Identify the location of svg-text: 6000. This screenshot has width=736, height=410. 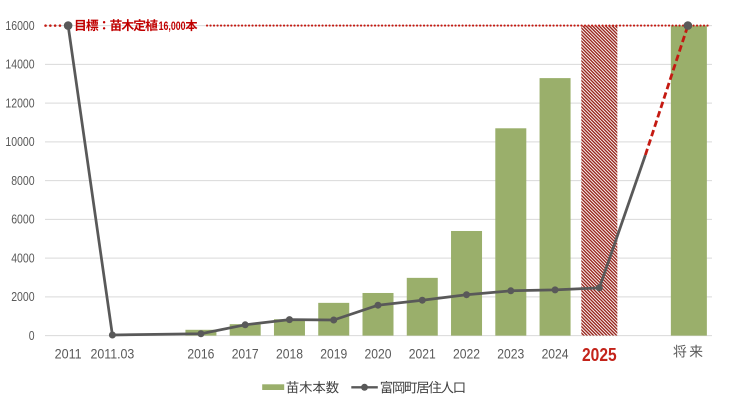
(22, 219).